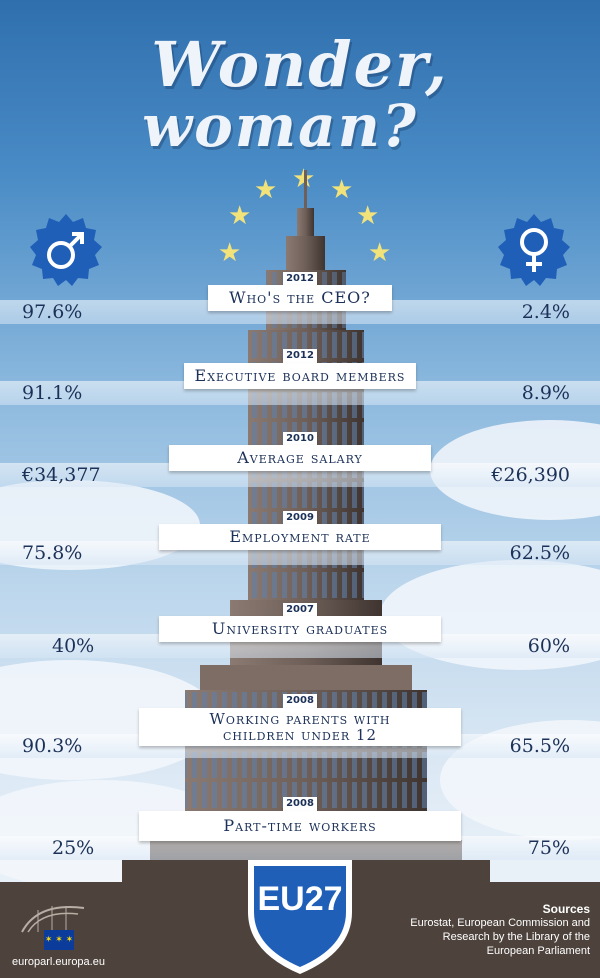 The image size is (600, 978). What do you see at coordinates (300, 376) in the screenshot?
I see `stat-label: Executive board members` at bounding box center [300, 376].